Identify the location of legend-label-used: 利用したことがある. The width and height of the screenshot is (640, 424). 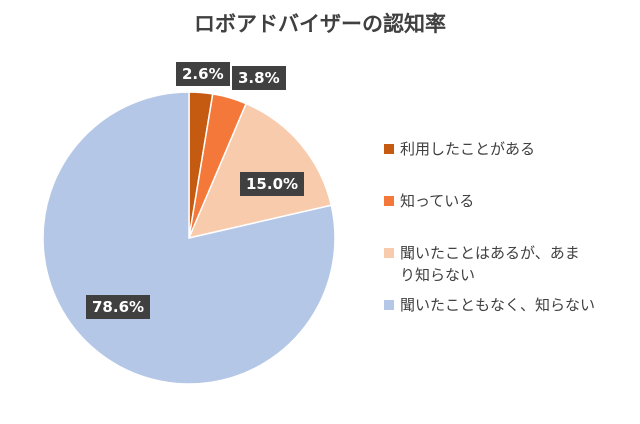
(468, 149).